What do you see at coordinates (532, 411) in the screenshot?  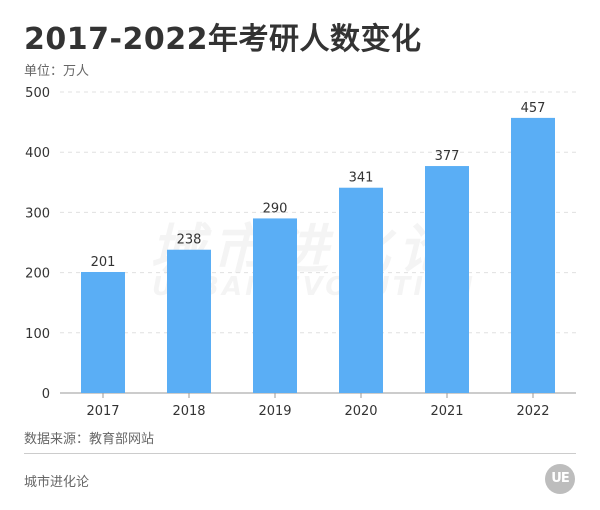 I see `x-tick-label: 2022` at bounding box center [532, 411].